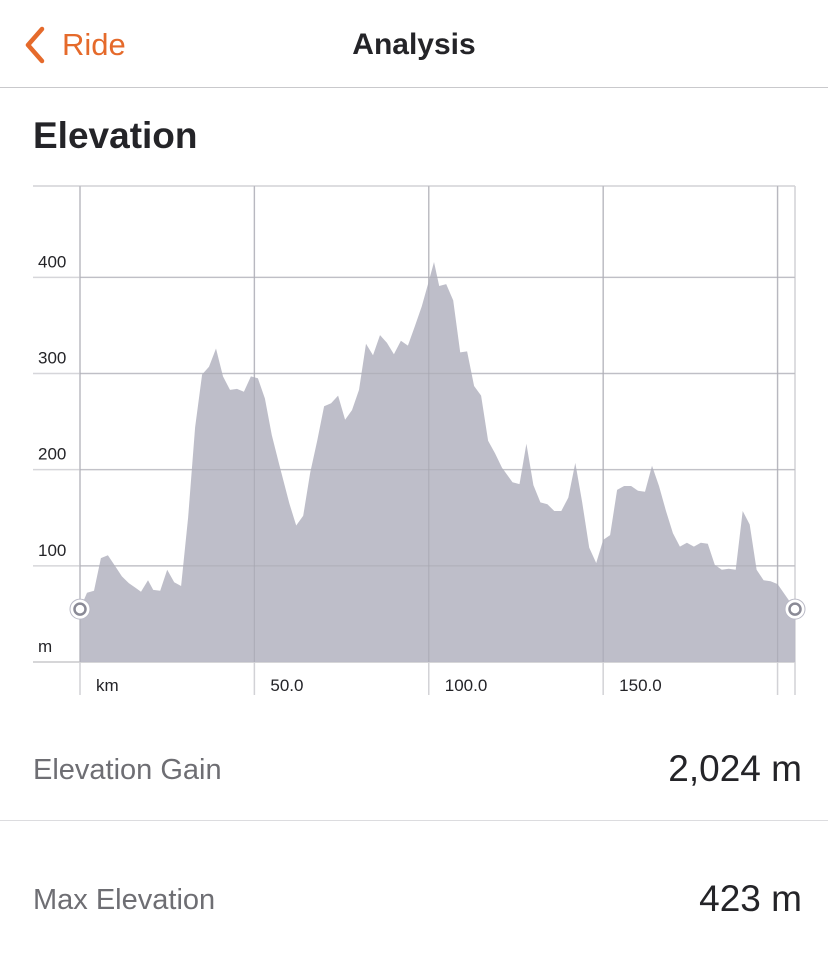 Image resolution: width=828 pixels, height=956 pixels. I want to click on x-tick-label: 150.0, so click(640, 685).